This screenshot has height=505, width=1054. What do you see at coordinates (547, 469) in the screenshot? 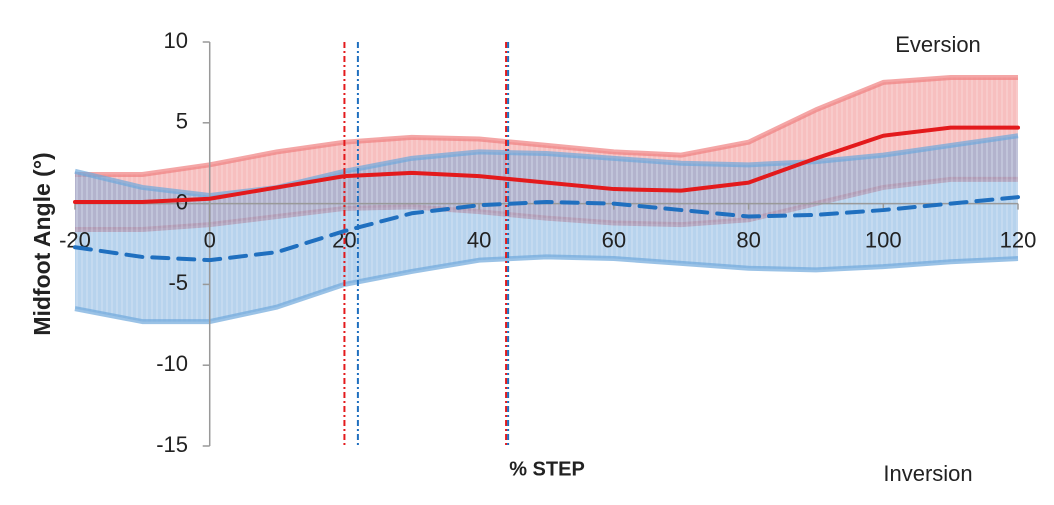
I see `x-axis-label: % STEP` at bounding box center [547, 469].